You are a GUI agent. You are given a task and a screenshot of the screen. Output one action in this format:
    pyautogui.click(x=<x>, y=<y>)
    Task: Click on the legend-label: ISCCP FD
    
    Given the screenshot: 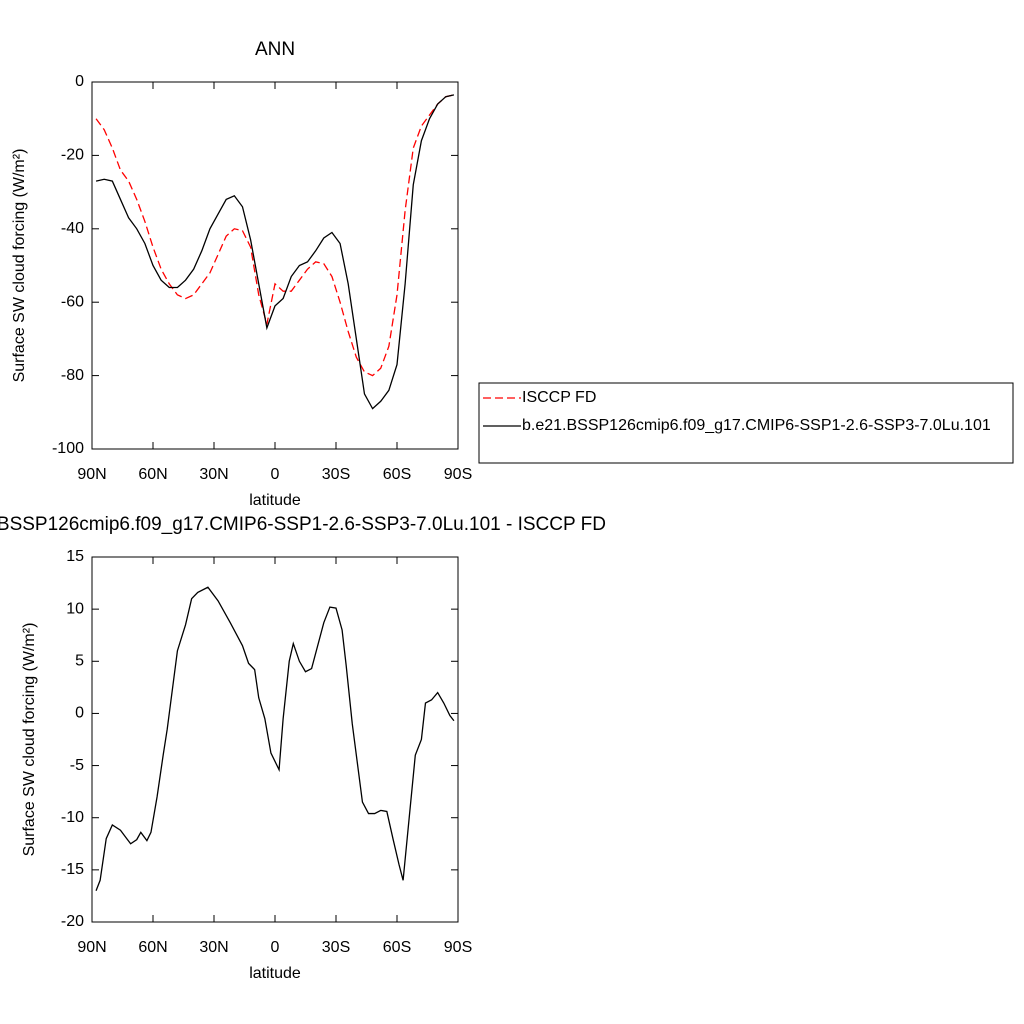 What is the action you would take?
    pyautogui.click(x=559, y=397)
    